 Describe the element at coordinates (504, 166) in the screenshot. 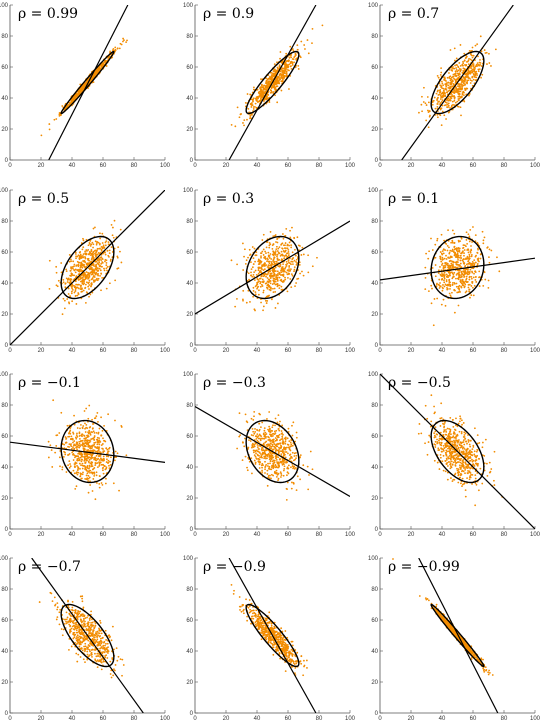

I see `x-tick-label: 80` at that location.